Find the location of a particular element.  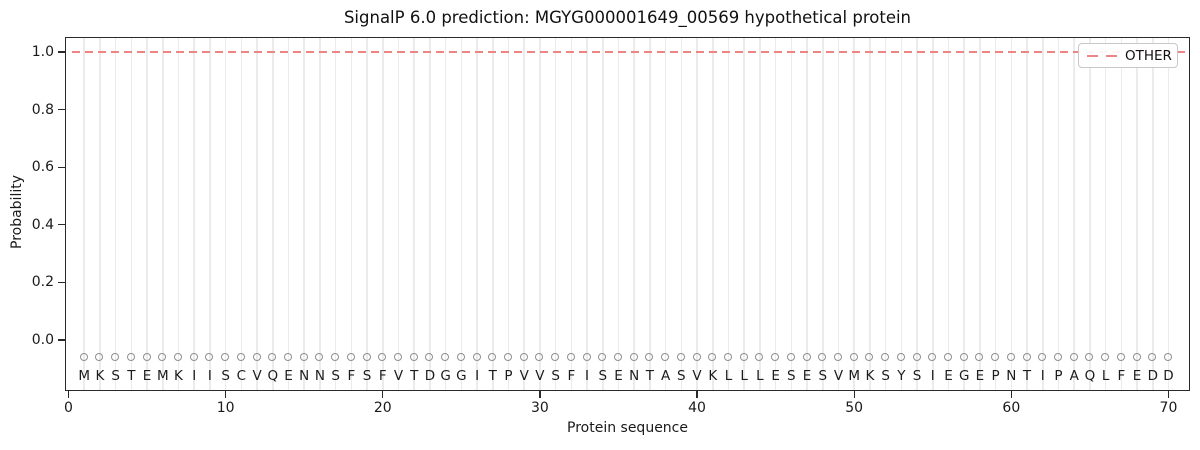

series-line-other is located at coordinates (628, 52).